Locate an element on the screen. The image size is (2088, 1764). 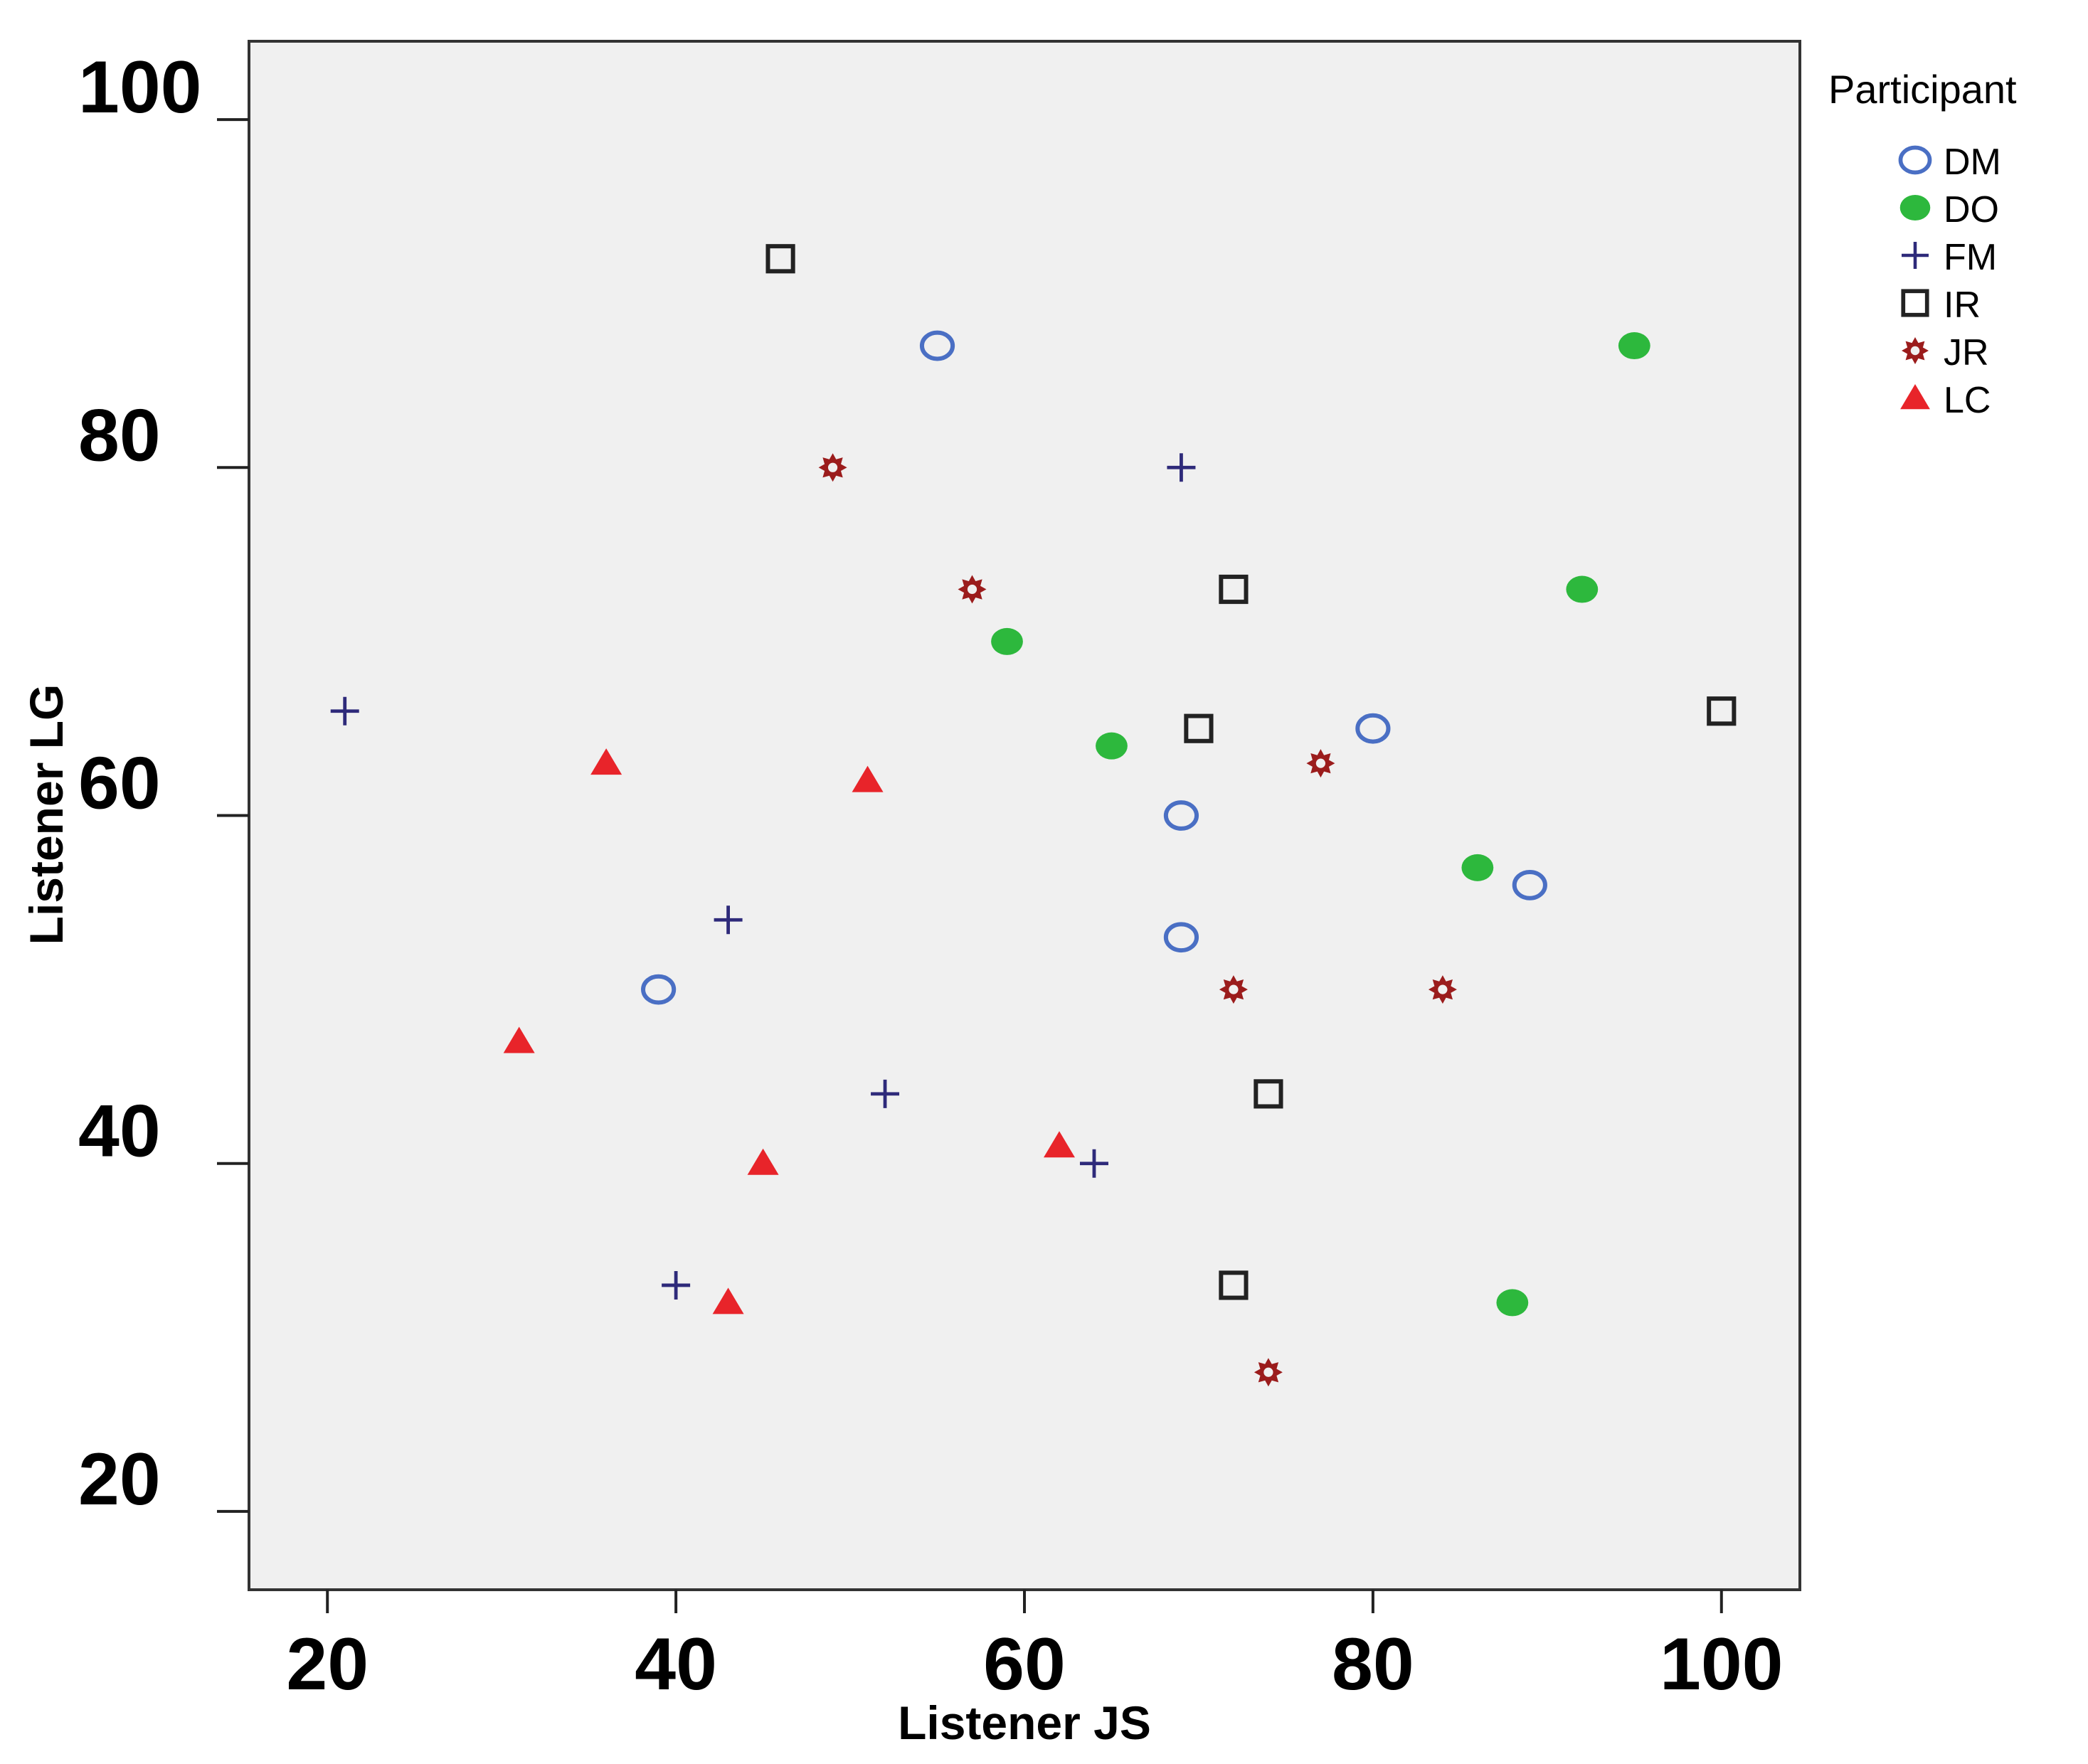
x-tick-label: 40 is located at coordinates (676, 1664).